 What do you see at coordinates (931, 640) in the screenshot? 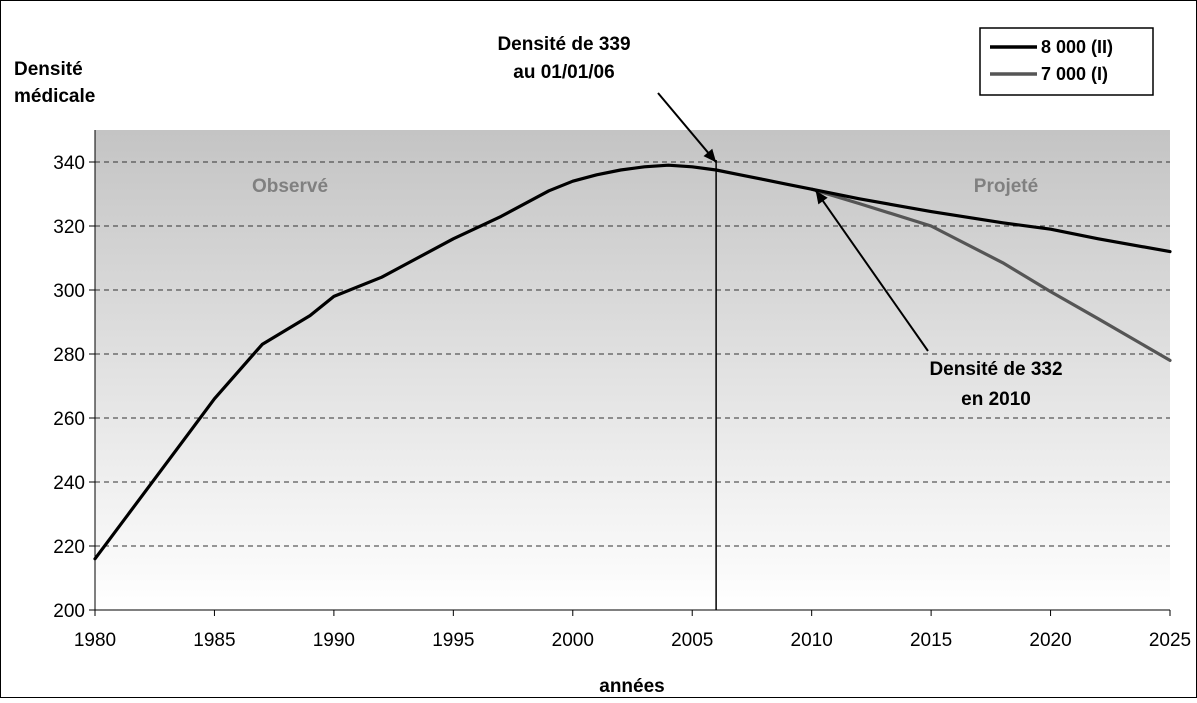
I see `x-tick-label: 2015` at bounding box center [931, 640].